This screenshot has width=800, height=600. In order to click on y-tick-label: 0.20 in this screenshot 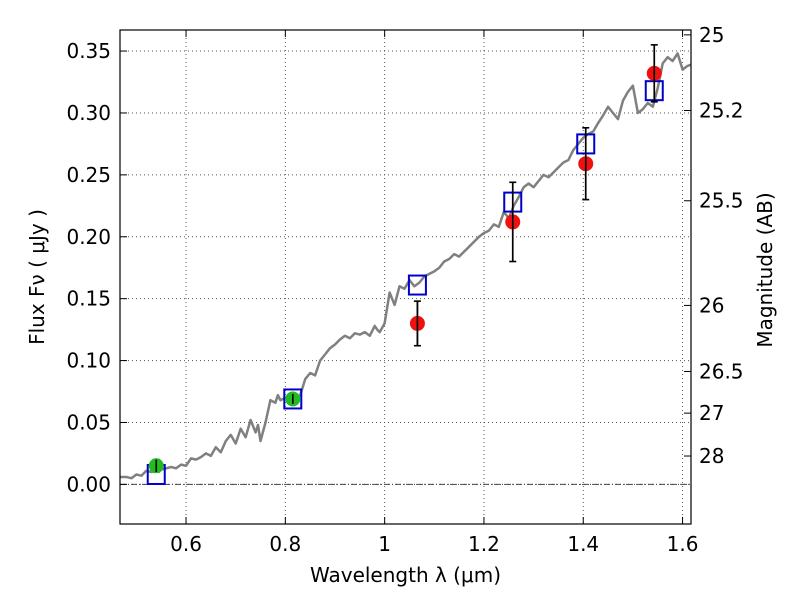, I will do `click(88, 237)`.